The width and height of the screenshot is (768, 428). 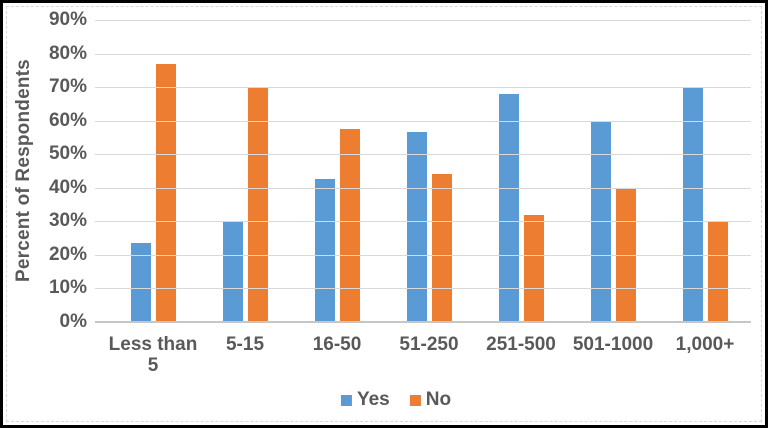 I want to click on x-category-label-501-1000: 501-1000, so click(x=613, y=355).